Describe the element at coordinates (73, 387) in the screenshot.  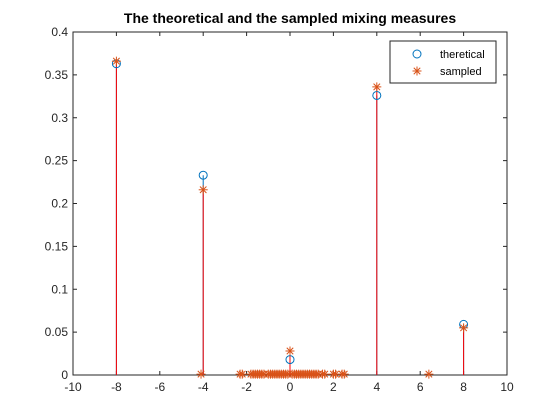
I see `x-tick-label: -10` at that location.